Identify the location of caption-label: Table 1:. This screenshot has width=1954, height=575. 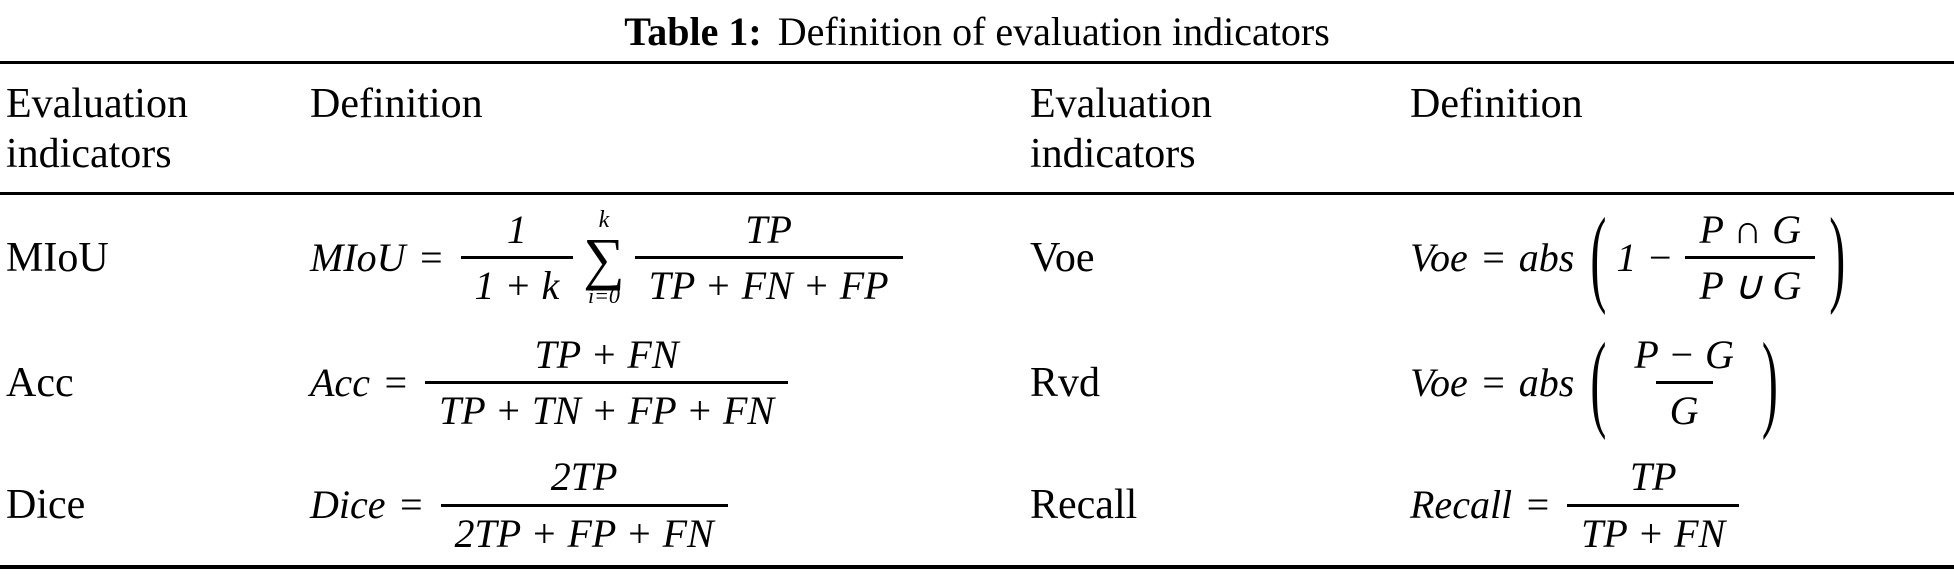
(693, 31).